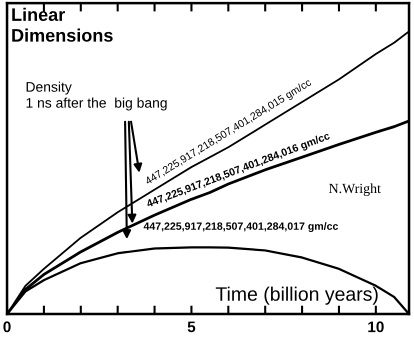 This screenshot has height=341, width=414. Describe the element at coordinates (355, 189) in the screenshot. I see `annotation: N.Wright` at that location.